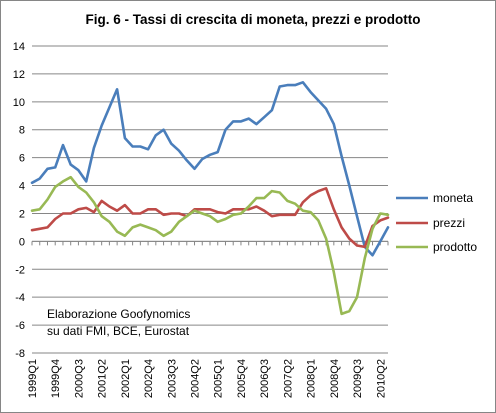 The width and height of the screenshot is (496, 413). Describe the element at coordinates (103, 378) in the screenshot. I see `x-tick-label: 2001Q2` at that location.